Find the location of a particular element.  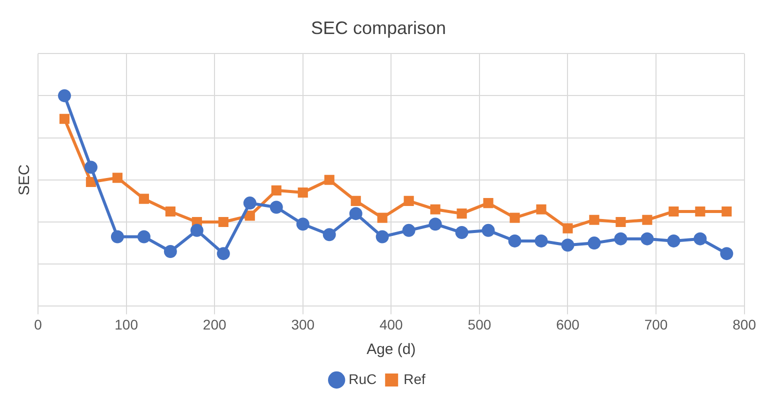

x-tick-label: 800 is located at coordinates (744, 324).